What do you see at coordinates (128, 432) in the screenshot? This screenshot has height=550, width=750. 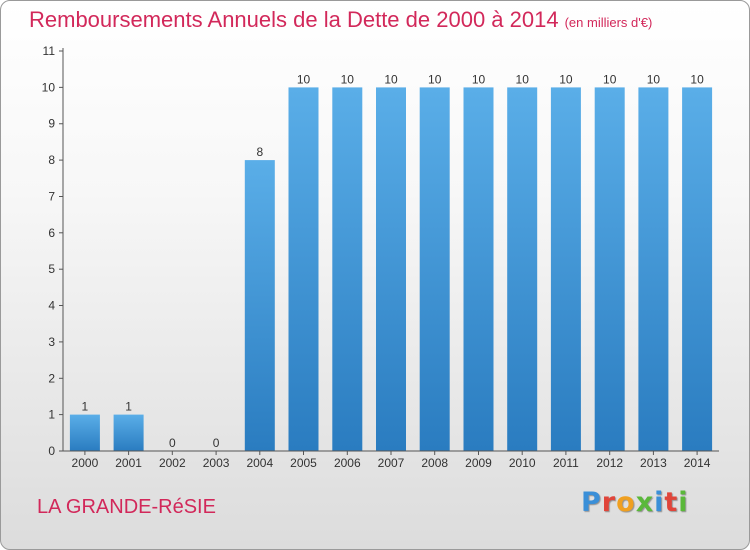 I see `bar-2001` at bounding box center [128, 432].